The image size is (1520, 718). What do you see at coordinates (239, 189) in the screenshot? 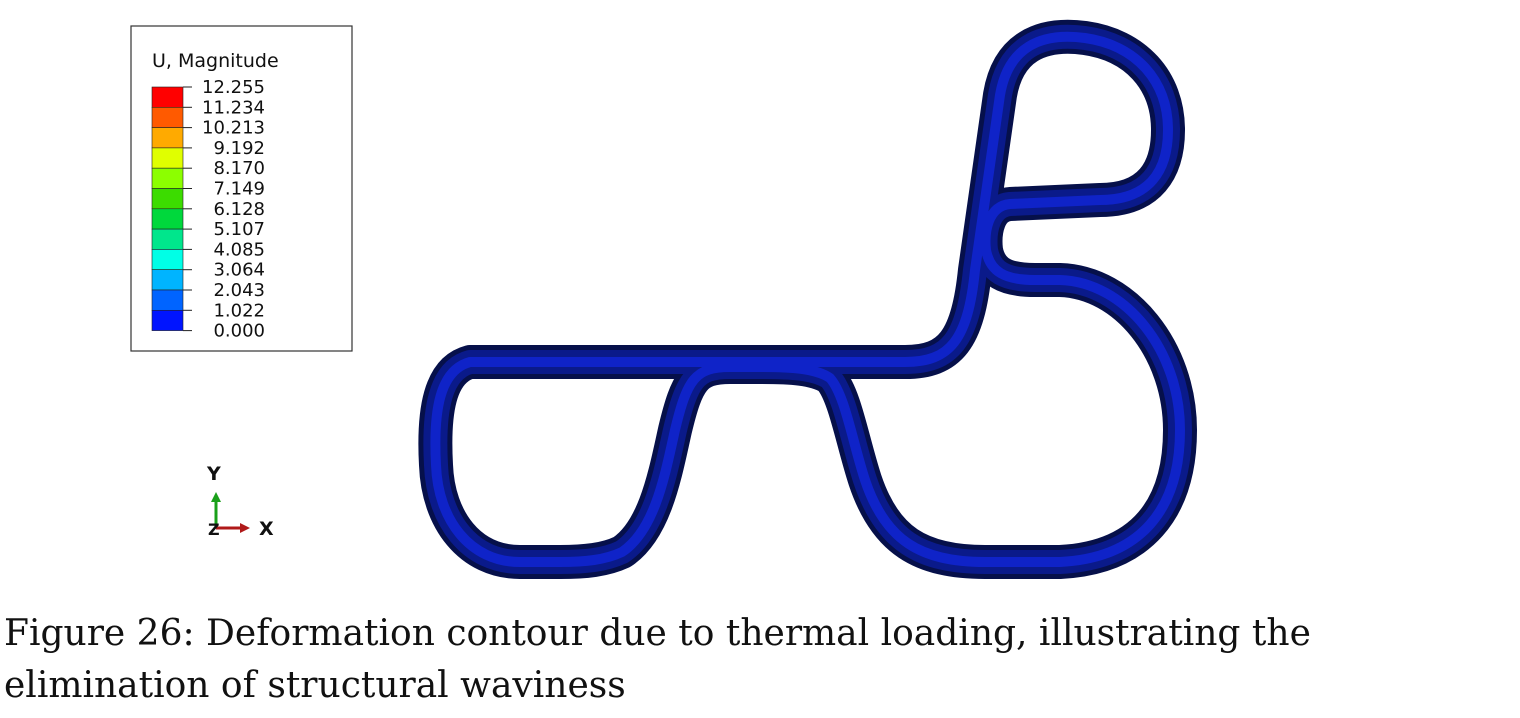
I see `legend-value-label: 7.149` at bounding box center [239, 189].